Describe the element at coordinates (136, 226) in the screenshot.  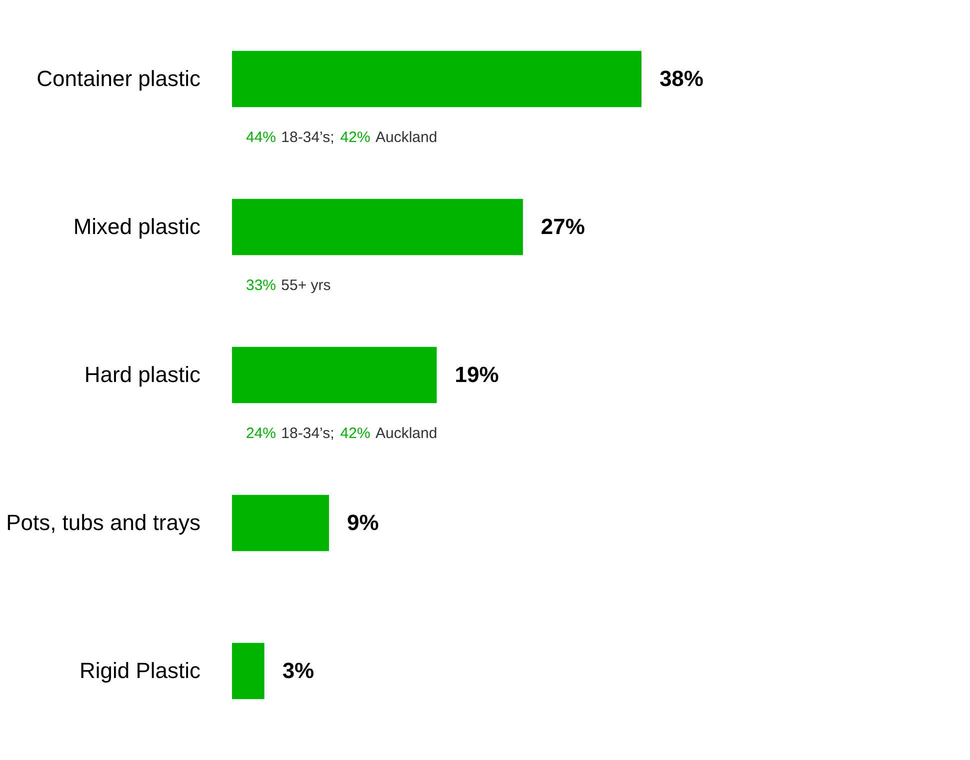
I see `y-tick-label: Mixed plastic` at that location.